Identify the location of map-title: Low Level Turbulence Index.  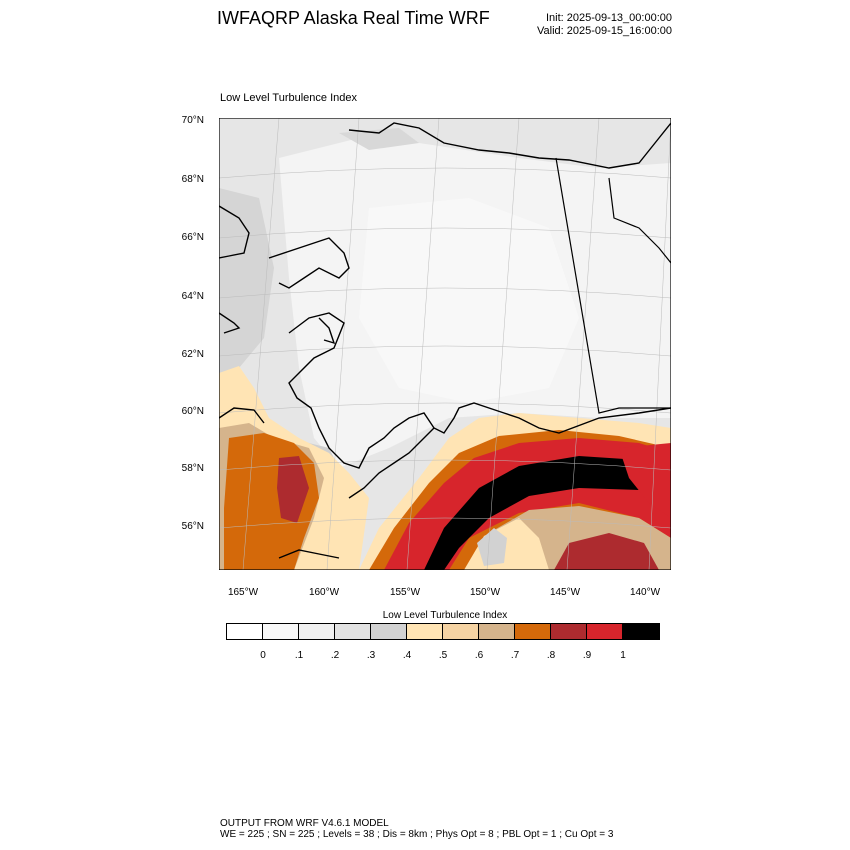
(288, 98).